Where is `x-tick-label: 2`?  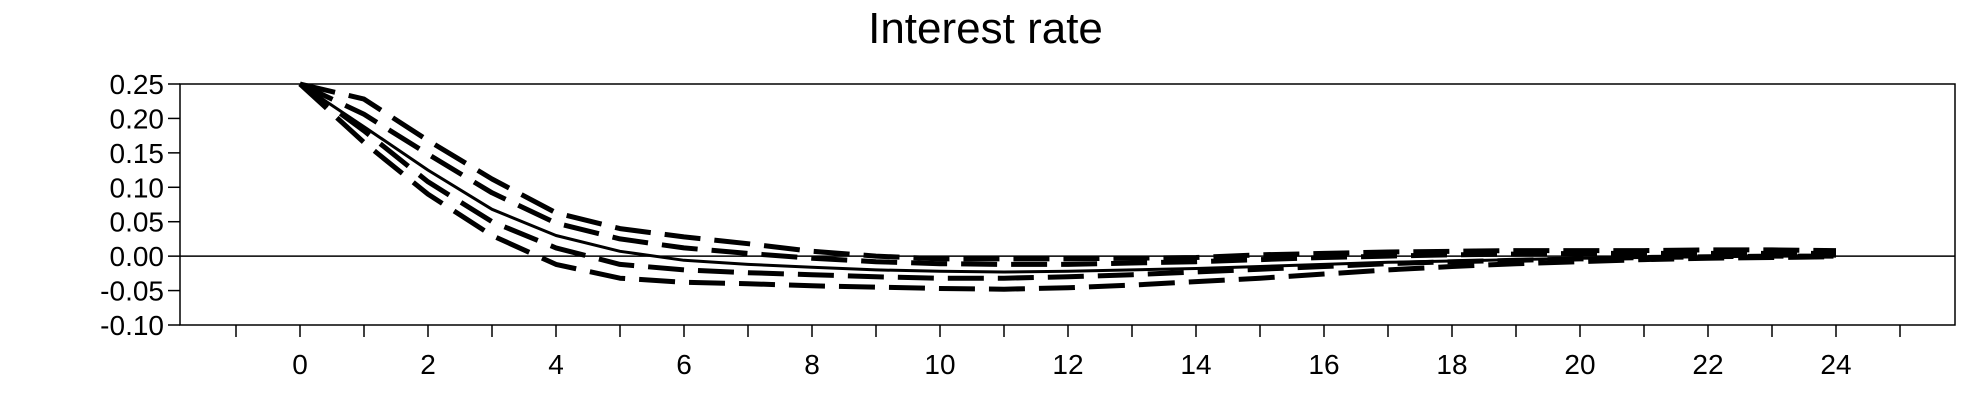
x-tick-label: 2 is located at coordinates (428, 364).